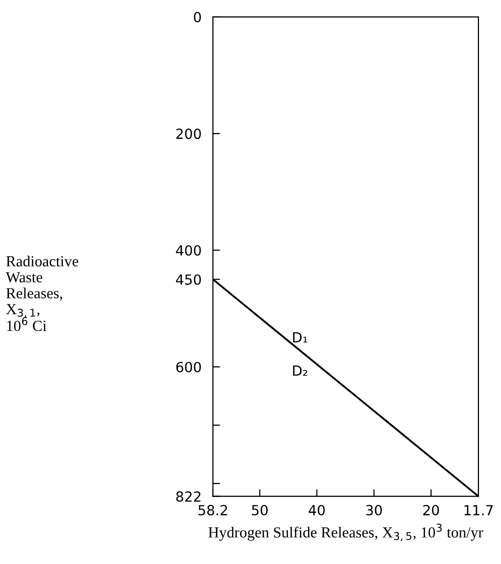 This screenshot has height=564, width=501. Describe the element at coordinates (431, 510) in the screenshot. I see `x-tick-label: 20` at that location.